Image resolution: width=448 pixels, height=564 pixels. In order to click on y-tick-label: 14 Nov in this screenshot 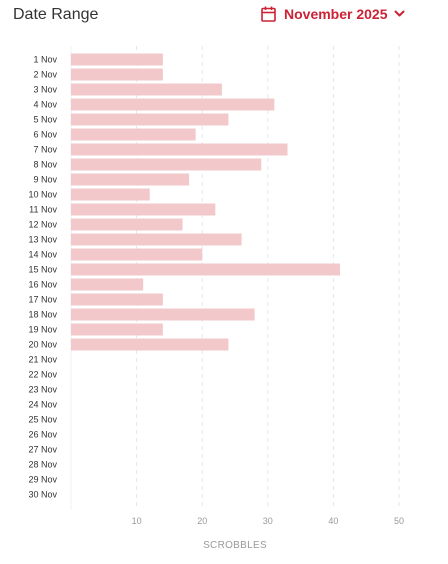, I will do `click(42, 255)`.